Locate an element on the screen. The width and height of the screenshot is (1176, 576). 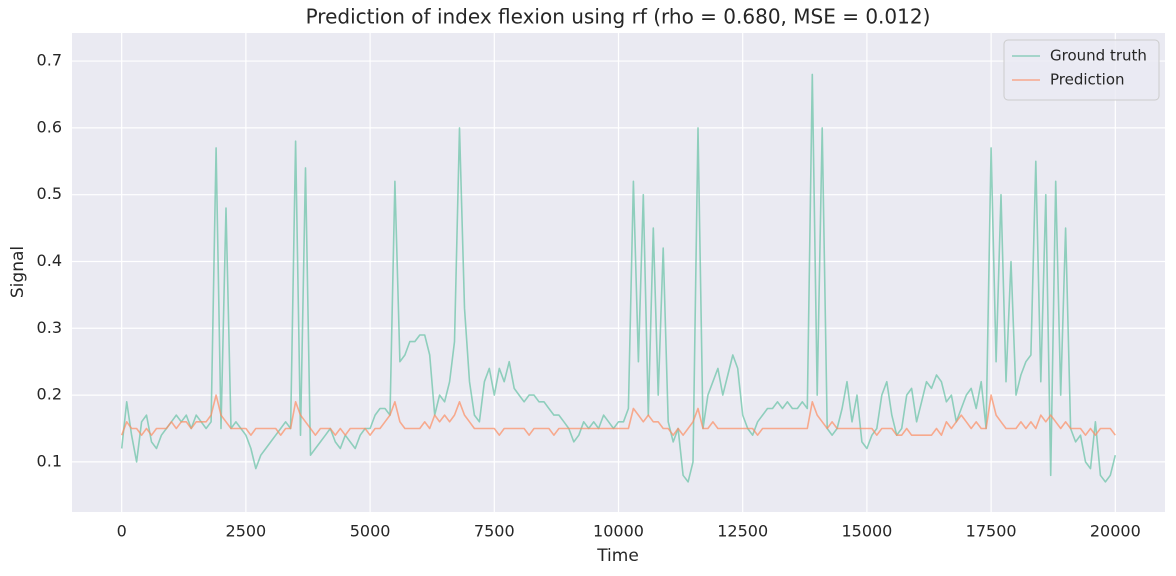
x-tick-label: 15000 is located at coordinates (866, 531).